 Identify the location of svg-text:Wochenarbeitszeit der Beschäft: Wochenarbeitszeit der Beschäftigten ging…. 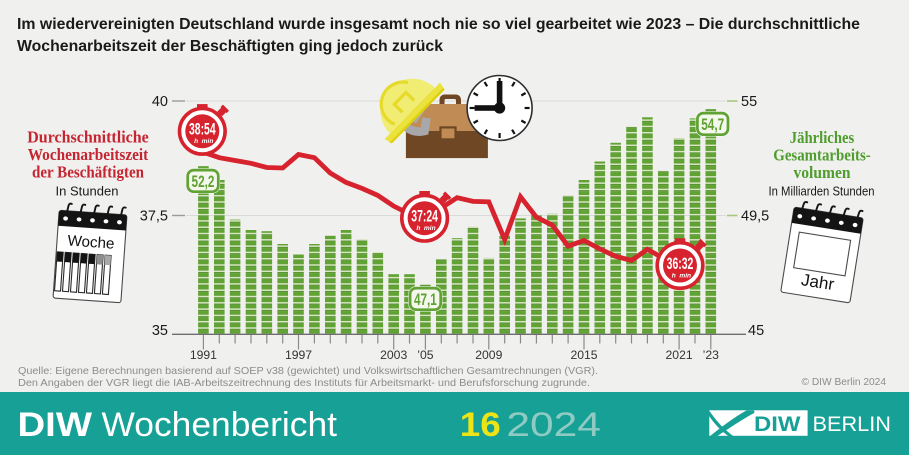
(230, 46).